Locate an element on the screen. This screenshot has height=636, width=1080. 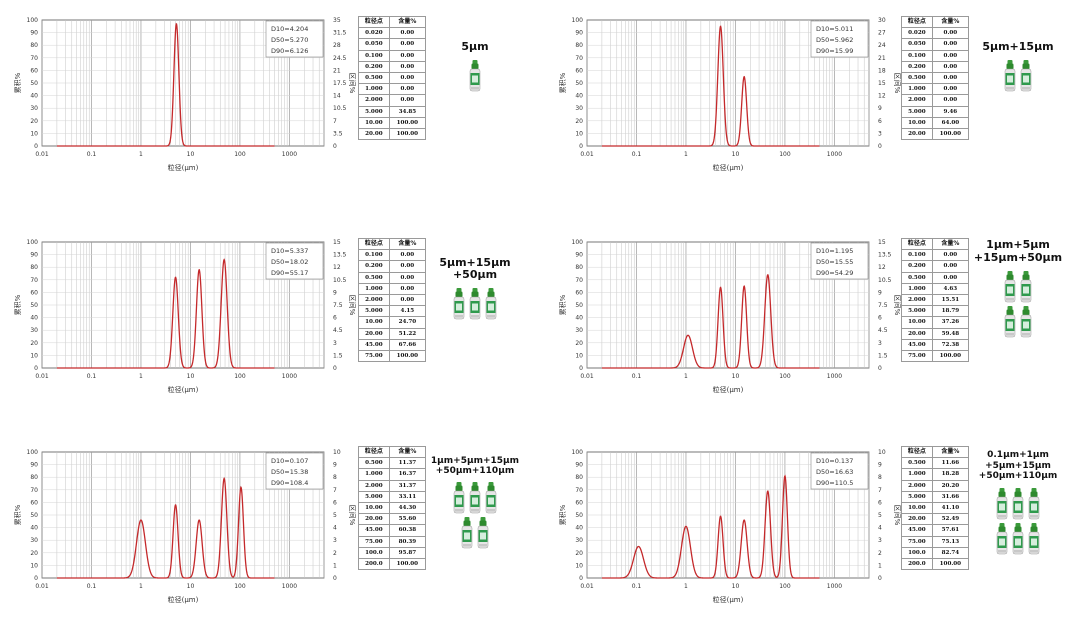
y-axis-label-right: 区间% is located at coordinates (352, 515).